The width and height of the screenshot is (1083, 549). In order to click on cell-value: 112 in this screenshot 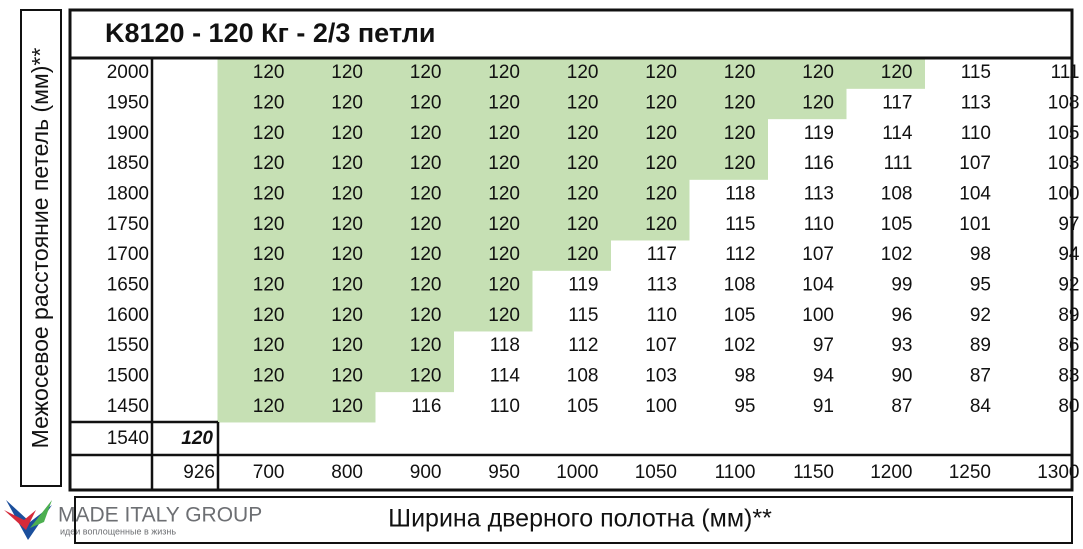, I will do `click(583, 345)`.